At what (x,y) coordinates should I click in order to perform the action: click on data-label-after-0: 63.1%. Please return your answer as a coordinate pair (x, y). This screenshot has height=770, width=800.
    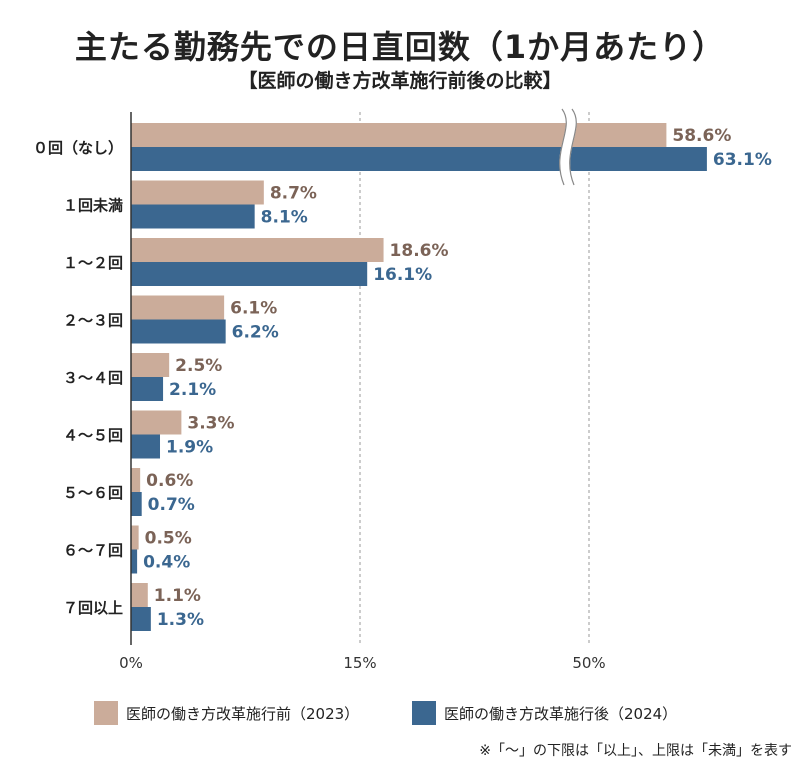
    Looking at the image, I should click on (742, 160).